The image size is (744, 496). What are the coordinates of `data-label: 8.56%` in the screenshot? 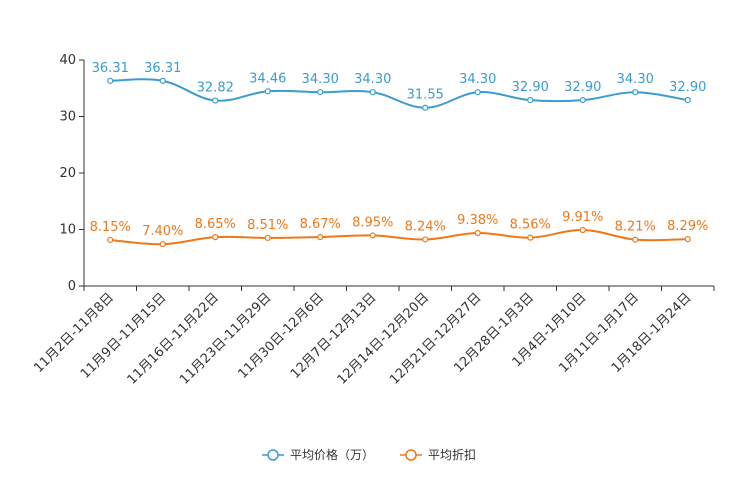 It's located at (530, 225).